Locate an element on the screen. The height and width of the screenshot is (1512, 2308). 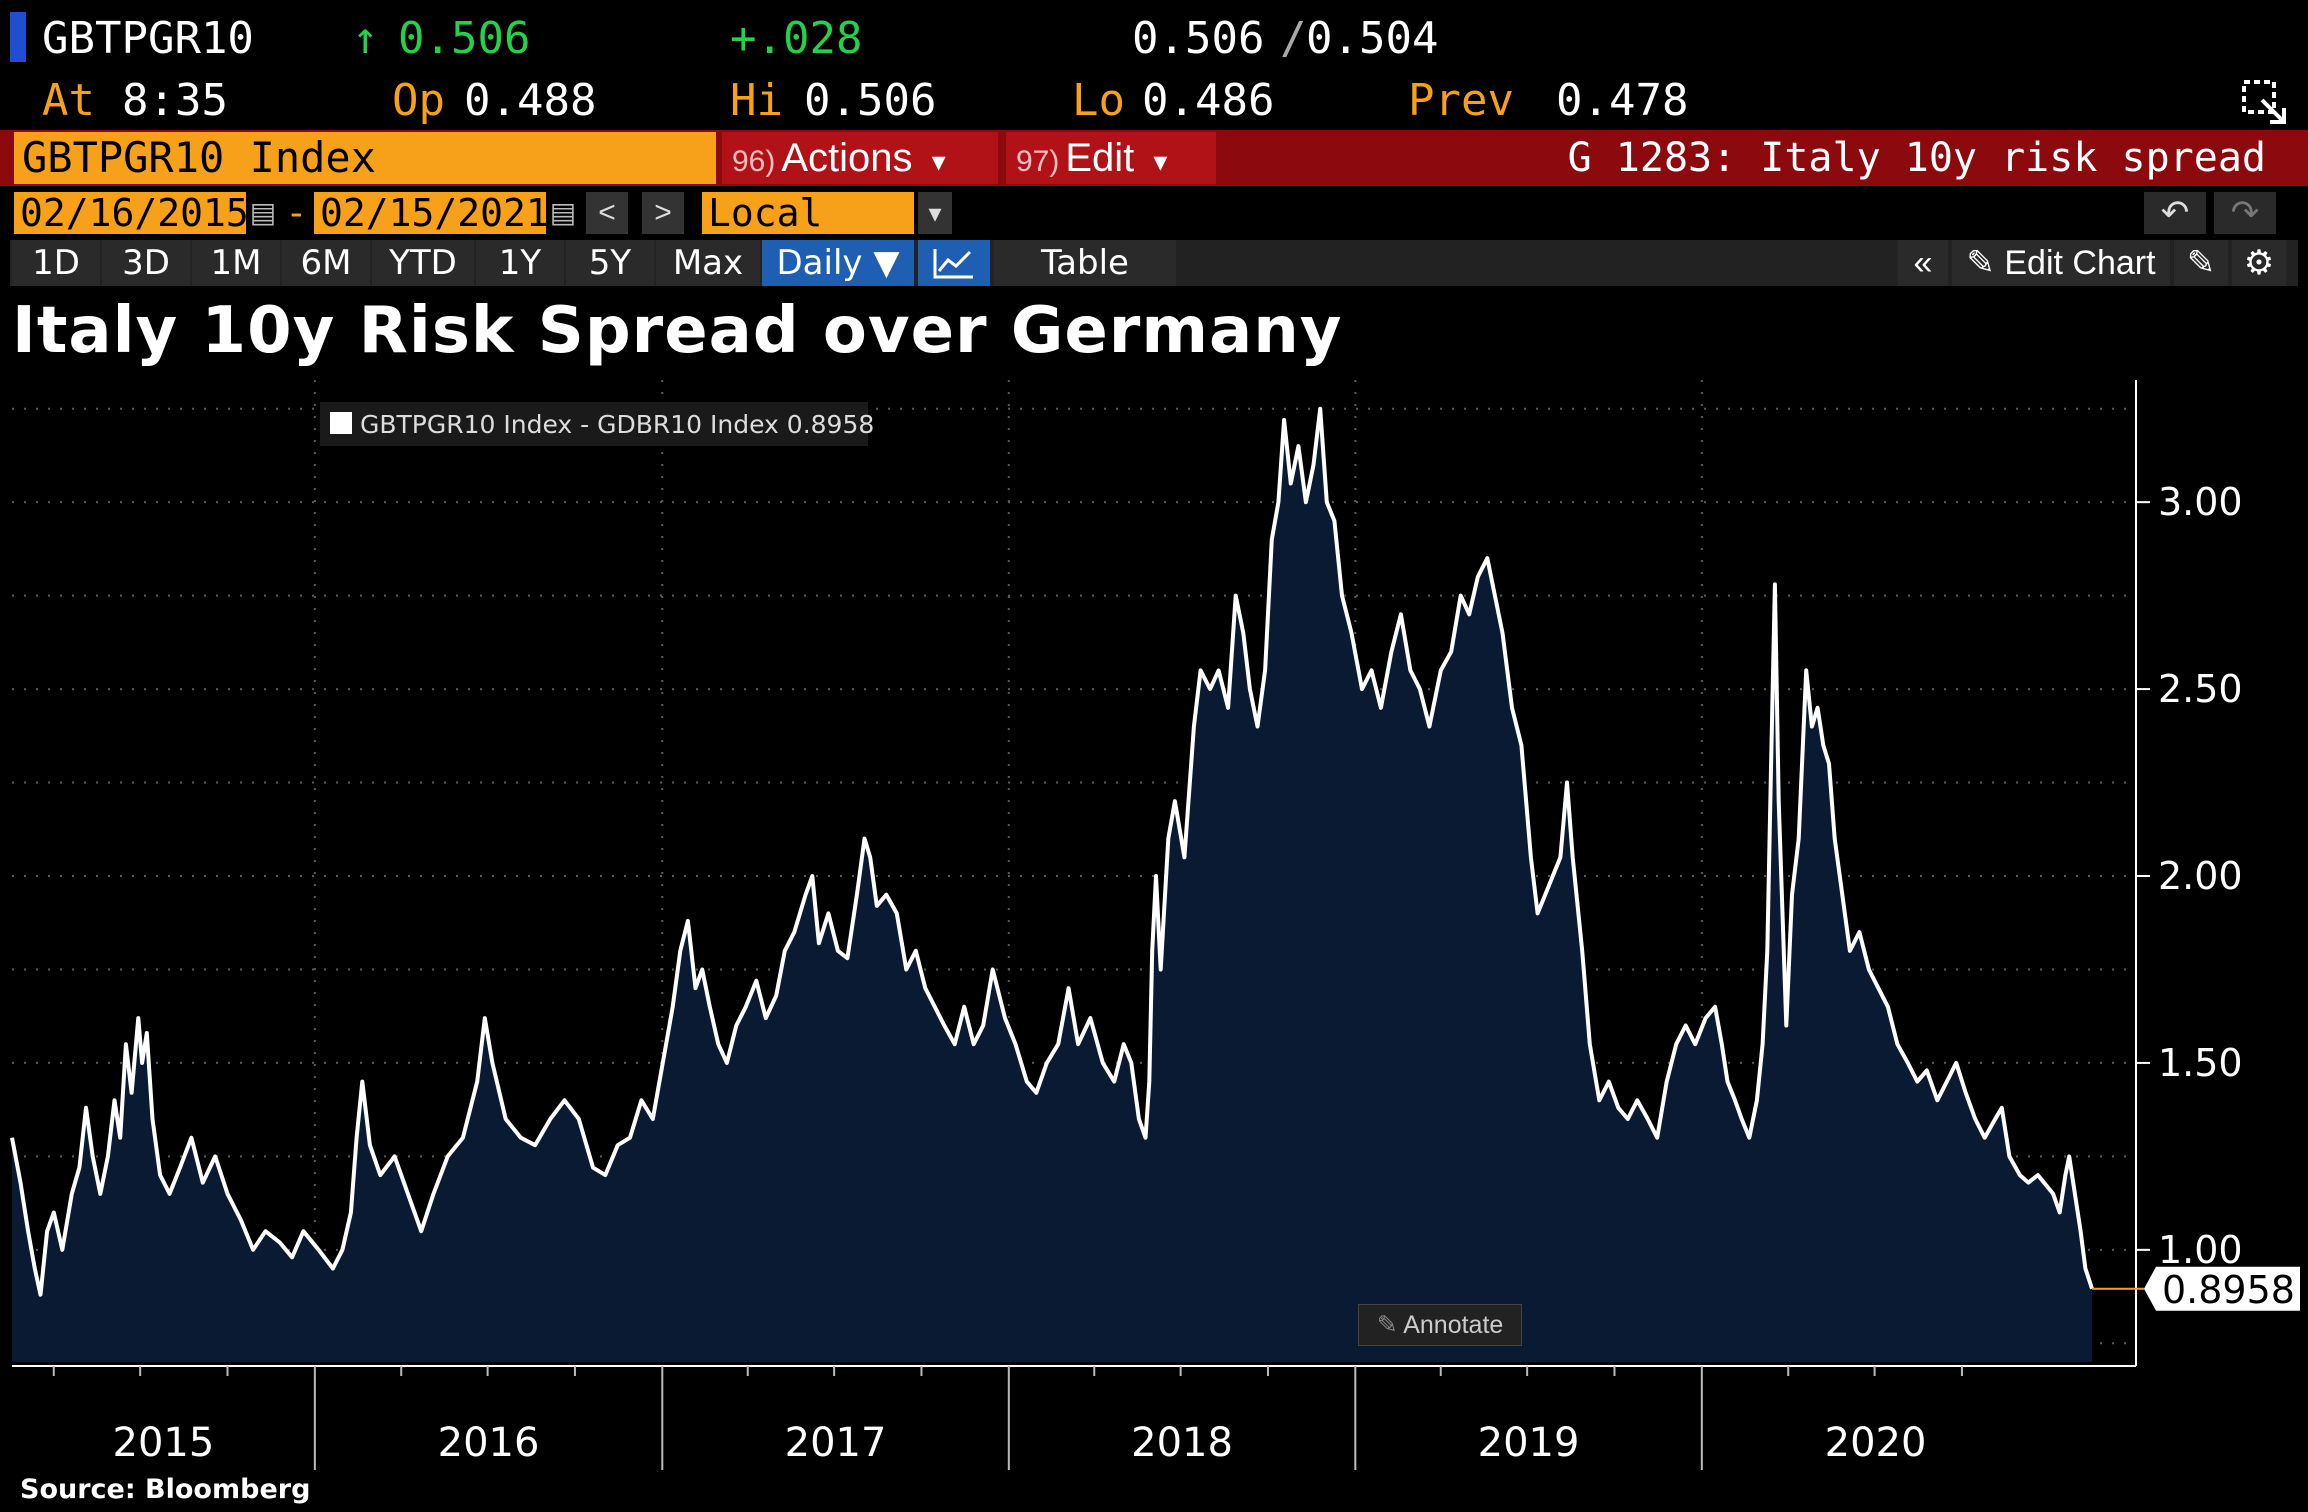
source-note: Source: Bloomberg is located at coordinates (165, 1489).